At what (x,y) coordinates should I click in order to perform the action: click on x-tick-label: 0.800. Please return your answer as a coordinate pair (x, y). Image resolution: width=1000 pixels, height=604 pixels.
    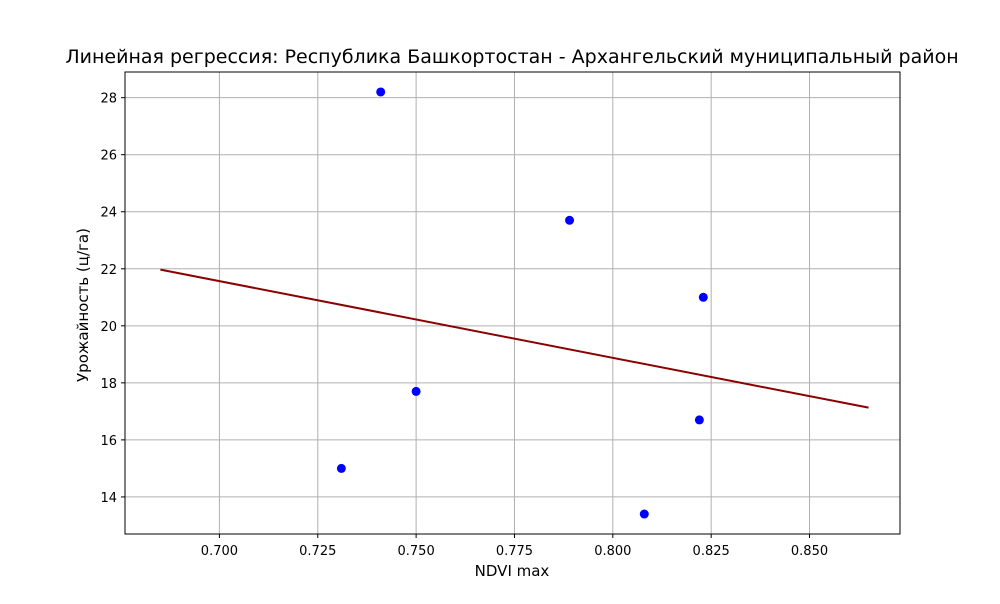
    Looking at the image, I should click on (612, 551).